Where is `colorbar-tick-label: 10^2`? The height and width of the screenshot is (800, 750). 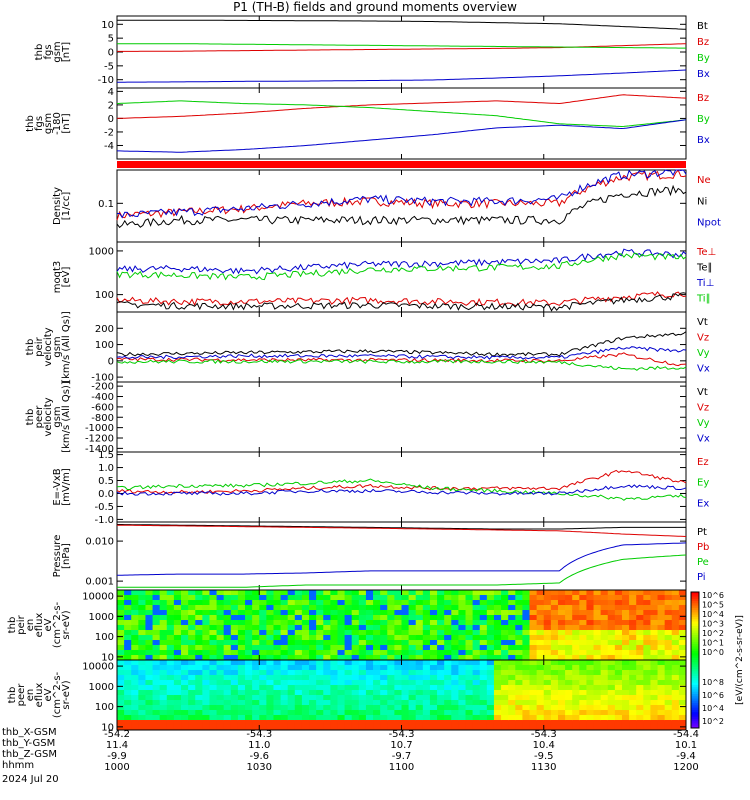
colorbar-tick-label: 10^2 is located at coordinates (713, 721).